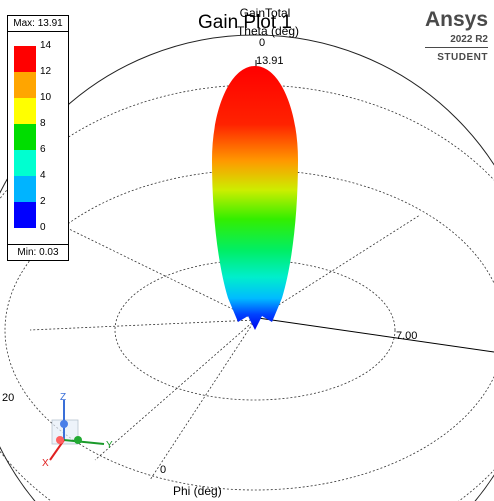  What do you see at coordinates (38, 251) in the screenshot?
I see `legend-min: Min: 0.03` at bounding box center [38, 251].